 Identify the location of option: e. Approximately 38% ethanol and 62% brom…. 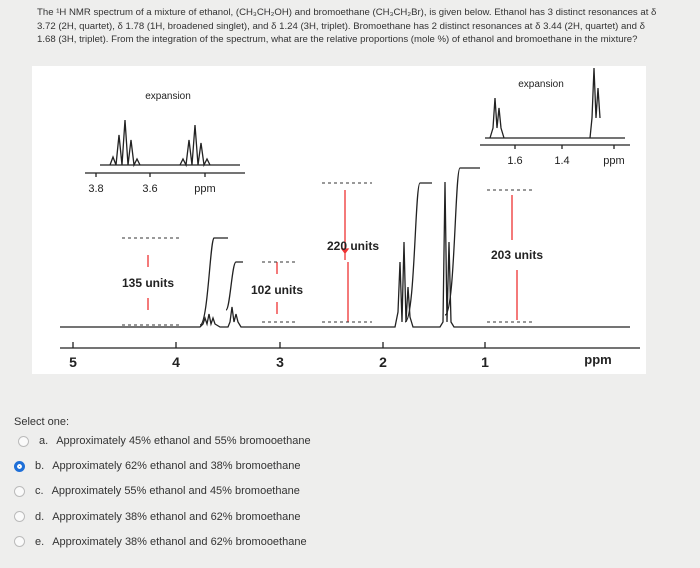
(160, 542).